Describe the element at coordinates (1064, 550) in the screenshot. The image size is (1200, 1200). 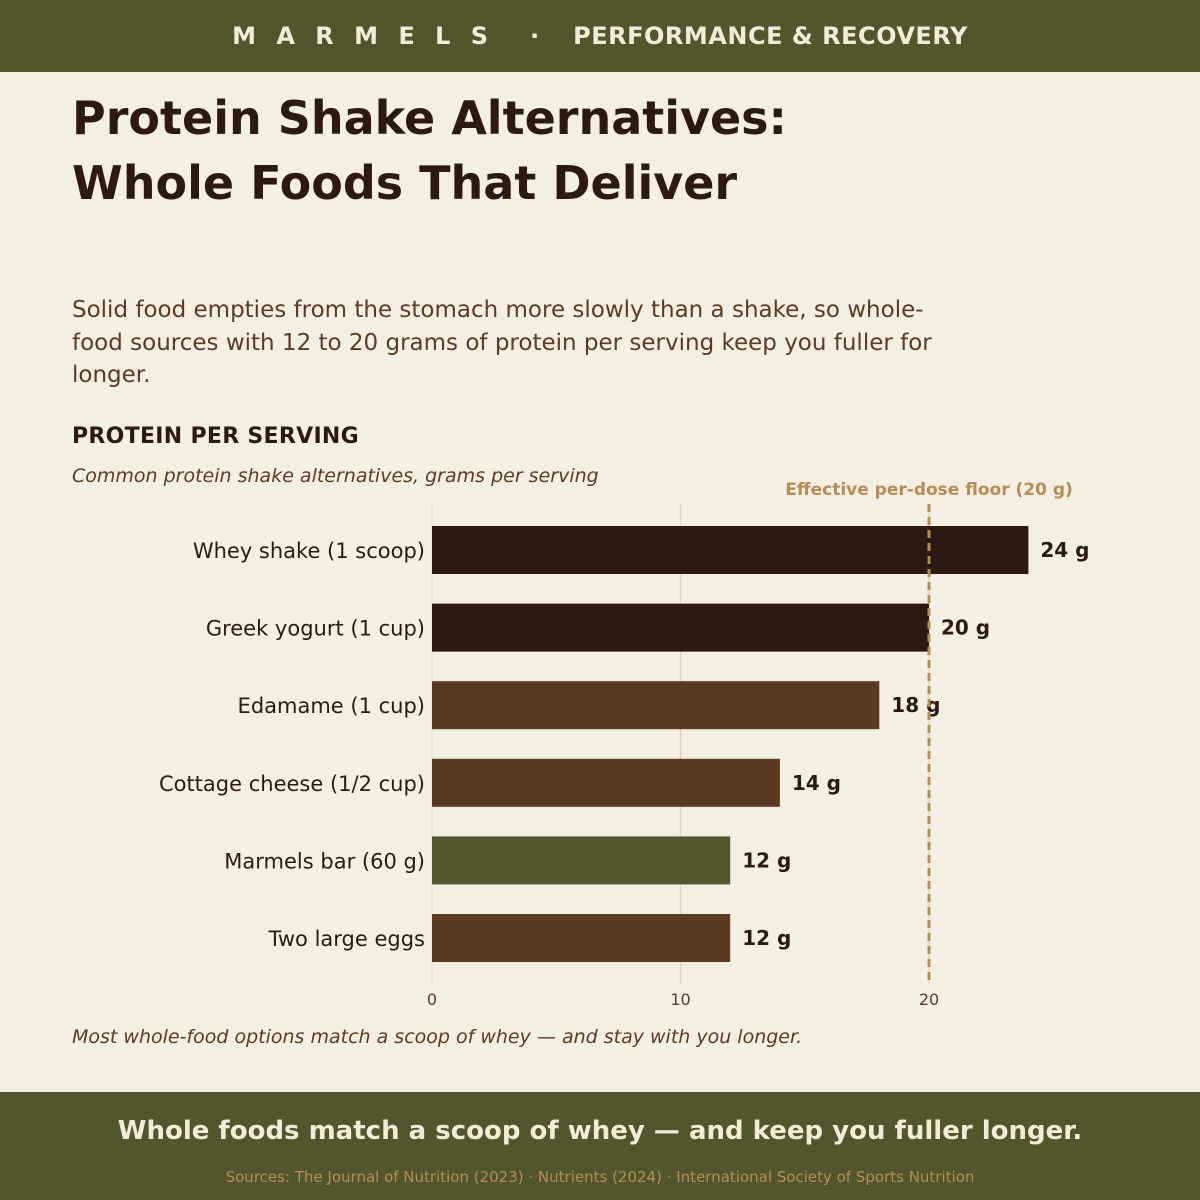
I see `value-label-1: 24 g` at that location.